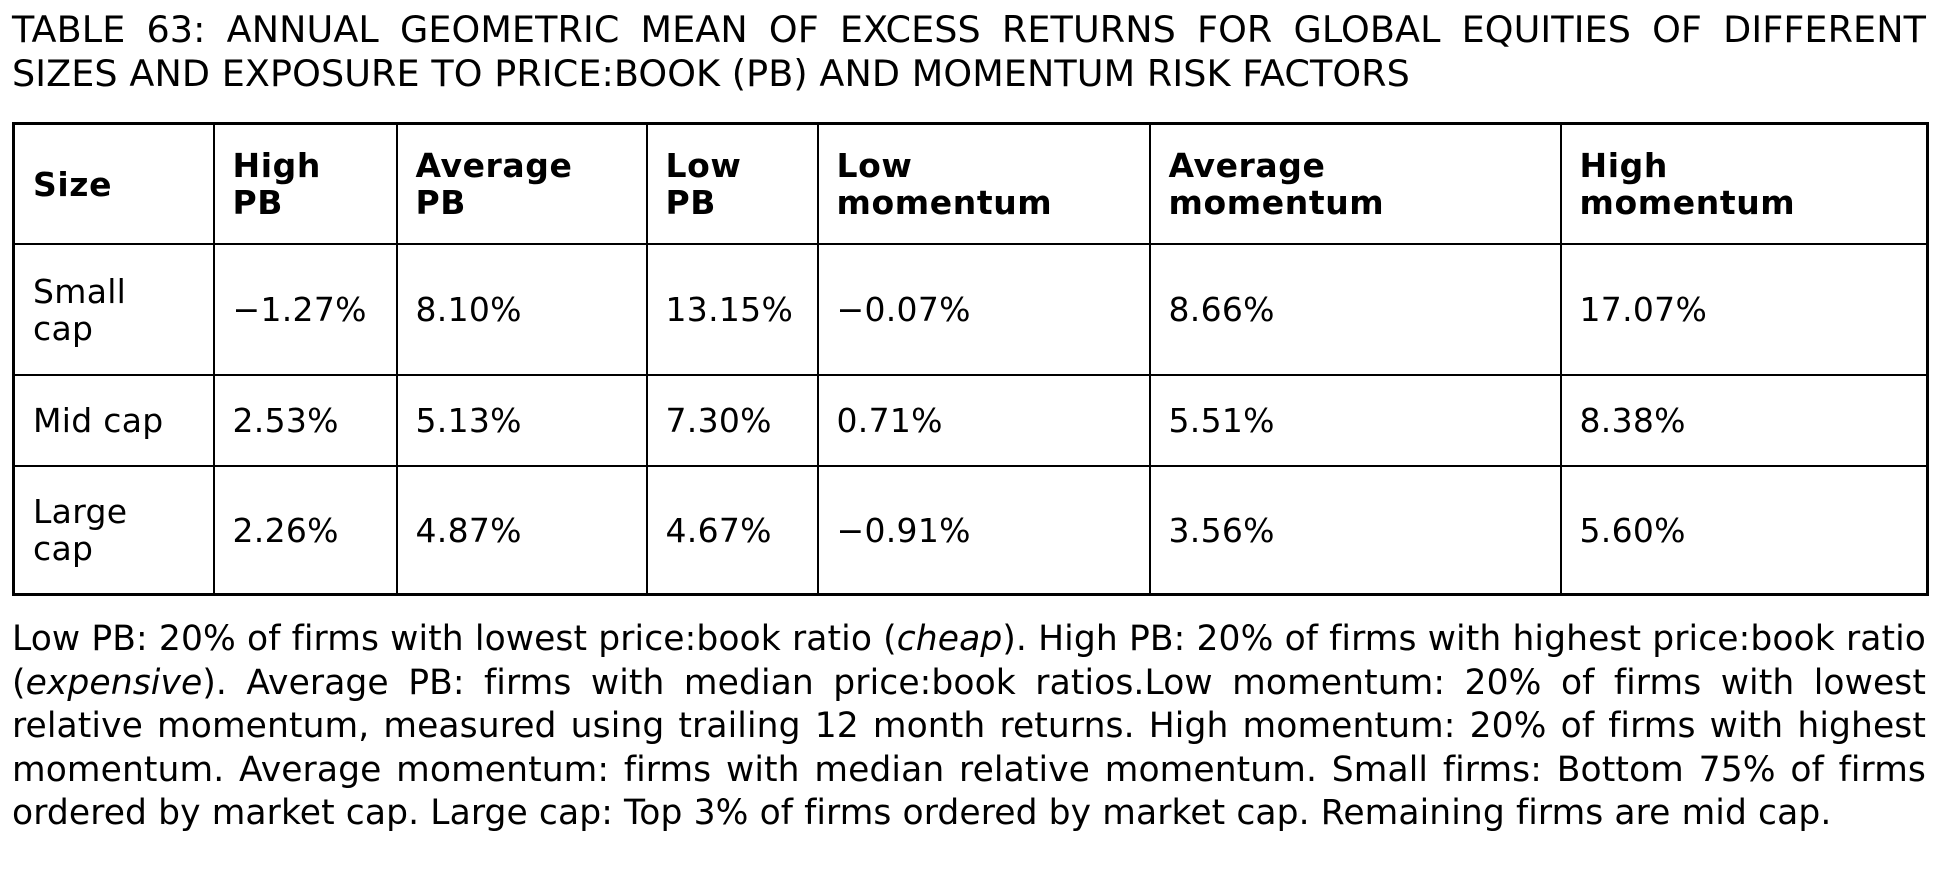  I want to click on cell-large-high-pb: 2.26%, so click(305, 530).